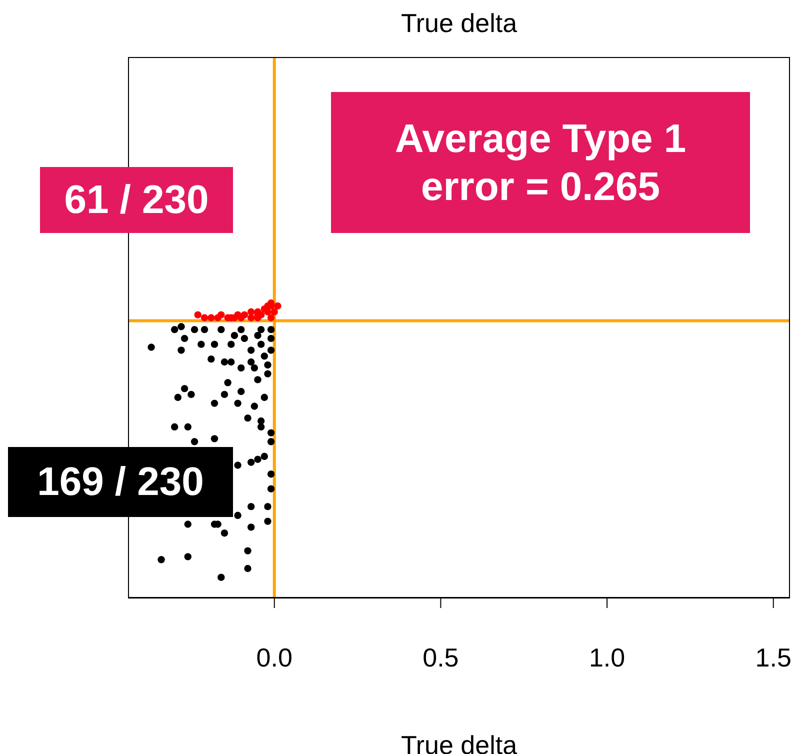  Describe the element at coordinates (773, 657) in the screenshot. I see `x-tick-label: 1.5` at that location.